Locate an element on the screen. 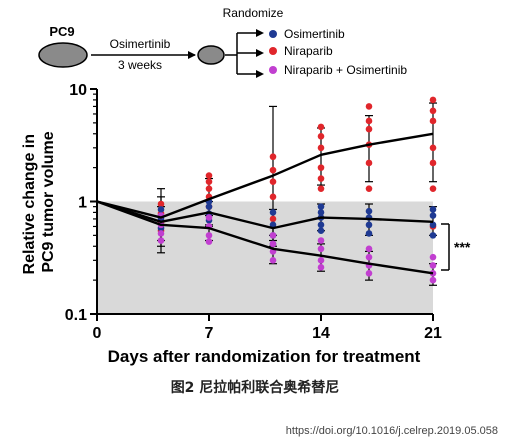 This screenshot has width=508, height=443. significance-label: *** is located at coordinates (462, 247).